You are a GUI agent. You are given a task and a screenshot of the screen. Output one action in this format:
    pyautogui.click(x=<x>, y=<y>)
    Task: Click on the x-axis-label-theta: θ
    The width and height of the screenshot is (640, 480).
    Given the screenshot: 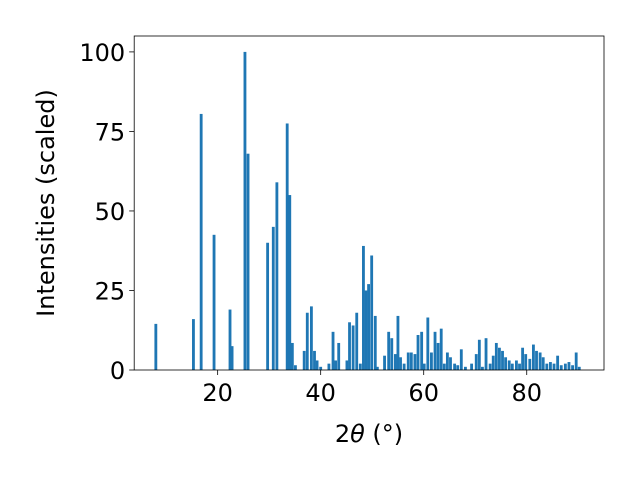 What is the action you would take?
    pyautogui.click(x=357, y=434)
    